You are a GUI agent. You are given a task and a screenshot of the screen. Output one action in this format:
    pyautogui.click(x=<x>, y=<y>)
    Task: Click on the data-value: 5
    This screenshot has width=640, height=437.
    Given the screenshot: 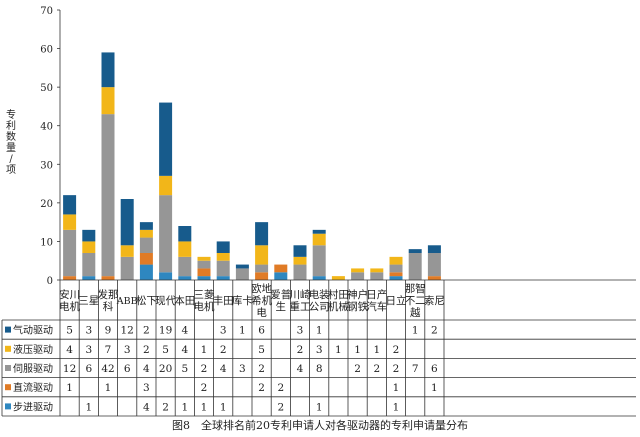 What is the action you would take?
    pyautogui.click(x=165, y=350)
    